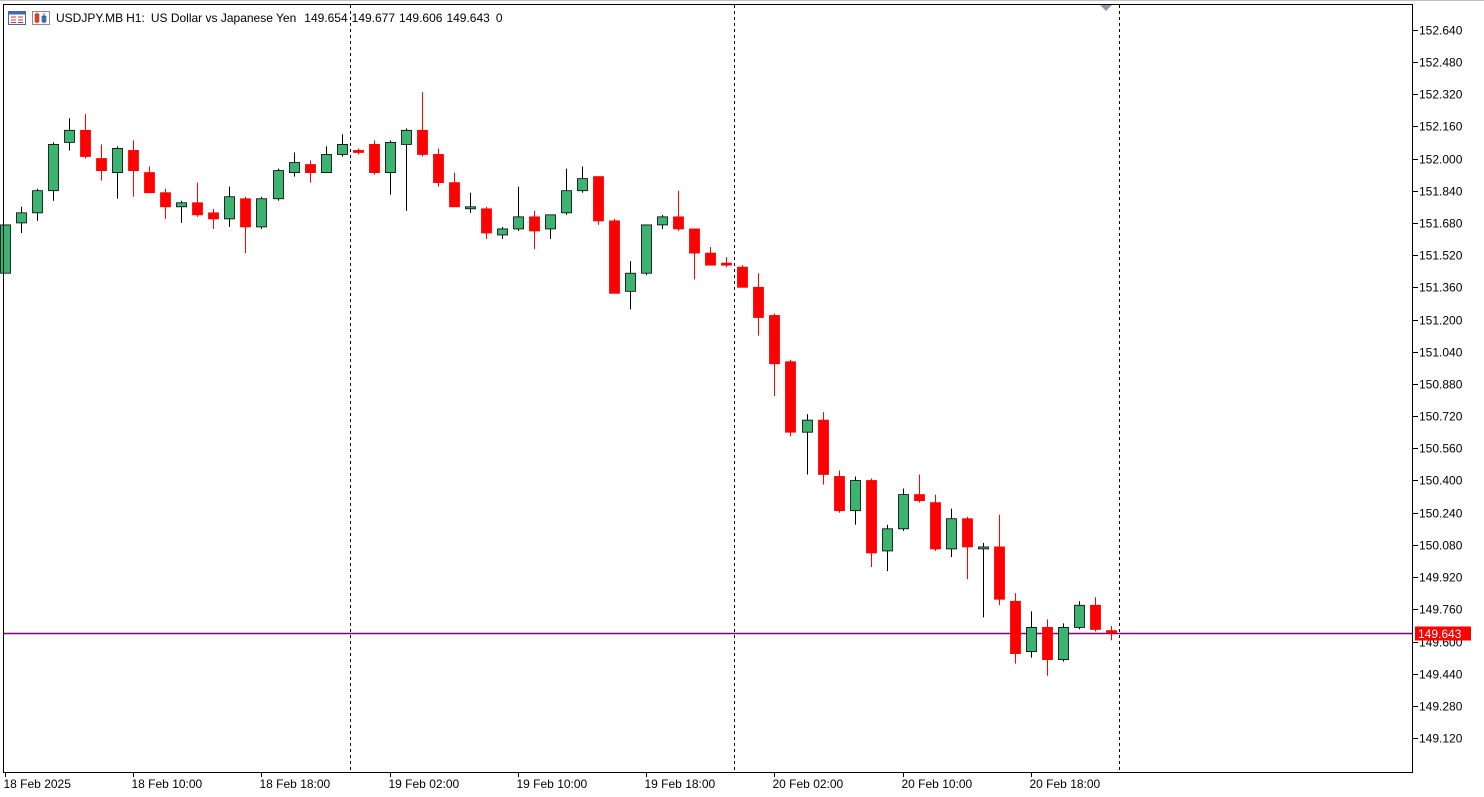 This screenshot has height=797, width=1484. Describe the element at coordinates (90, 18) in the screenshot. I see `symbol-label: USDJPY.MB` at that location.